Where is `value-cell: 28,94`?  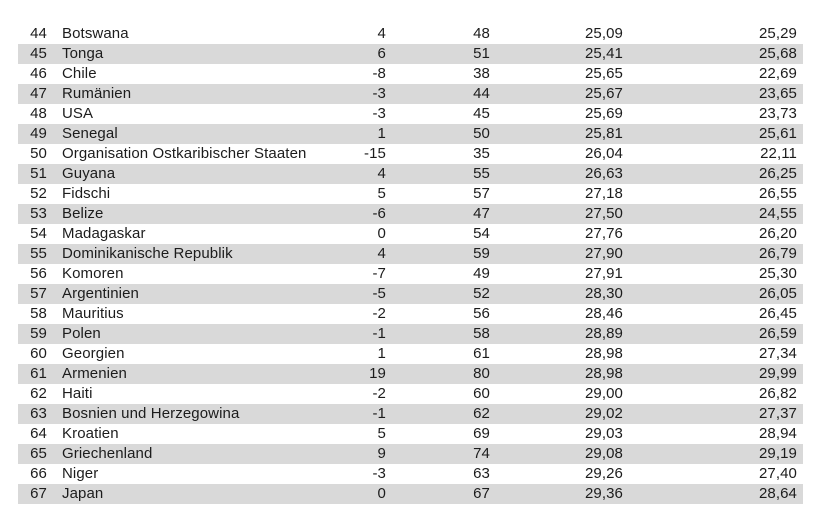
value-cell: 28,94 is located at coordinates (777, 433).